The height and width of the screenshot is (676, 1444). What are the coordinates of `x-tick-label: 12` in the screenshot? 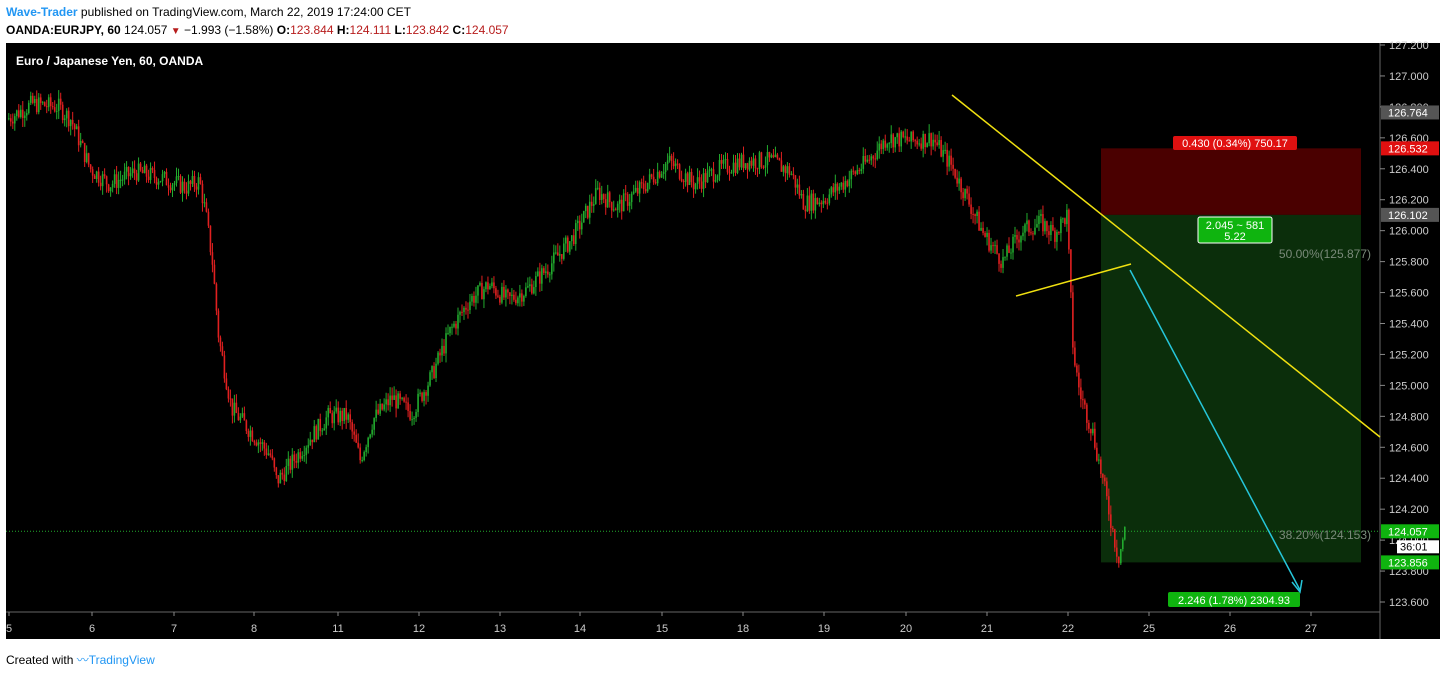 It's located at (419, 629).